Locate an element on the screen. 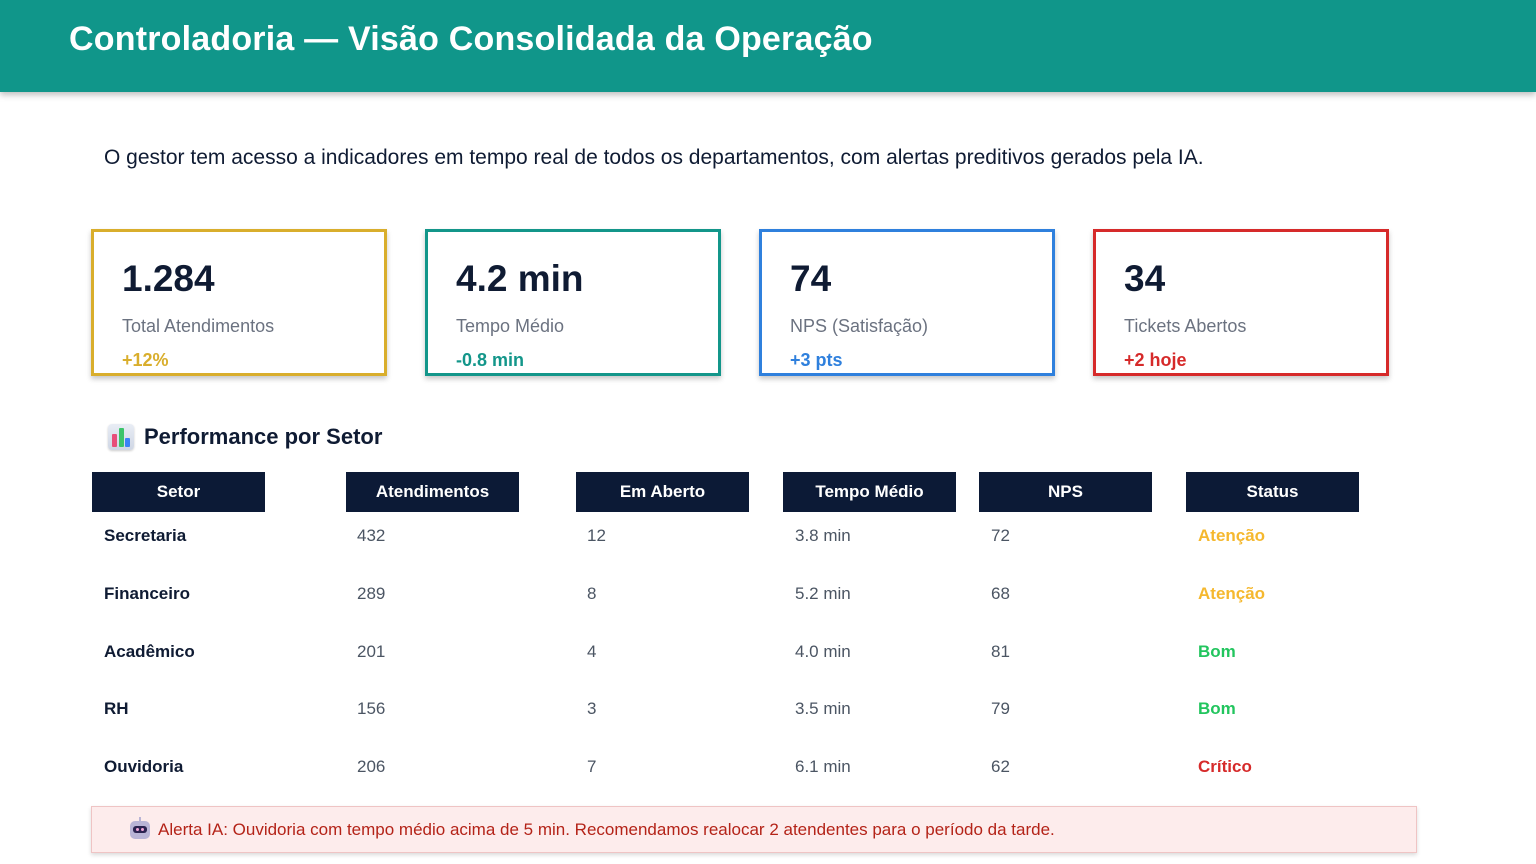 Image resolution: width=1536 pixels, height=864 pixels. cell-em-aberto: 4 is located at coordinates (592, 651).